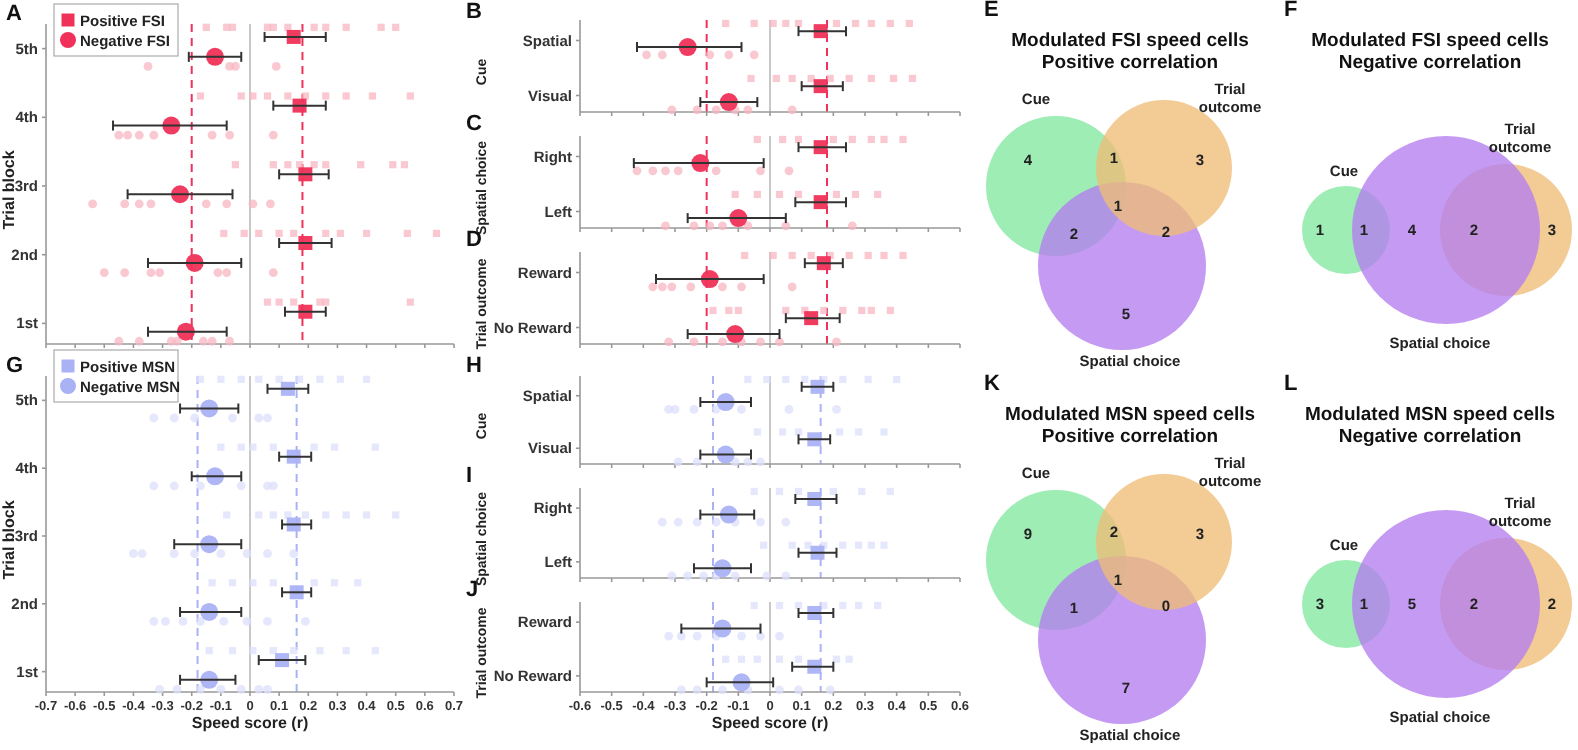  What do you see at coordinates (474, 12) in the screenshot?
I see `text: B` at bounding box center [474, 12].